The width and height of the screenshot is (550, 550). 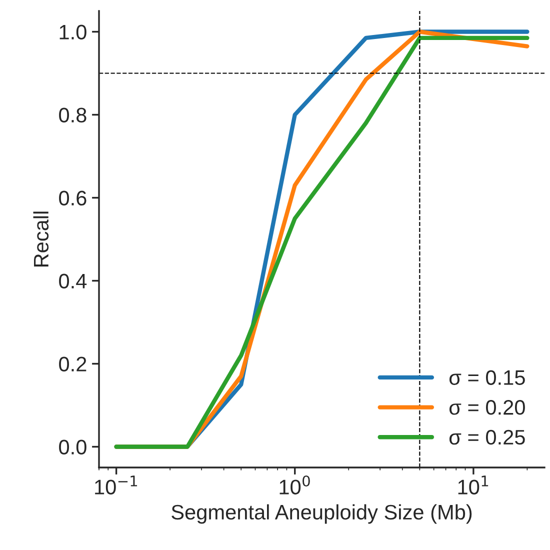 I want to click on y-tick-label: 0.8, so click(x=72, y=115).